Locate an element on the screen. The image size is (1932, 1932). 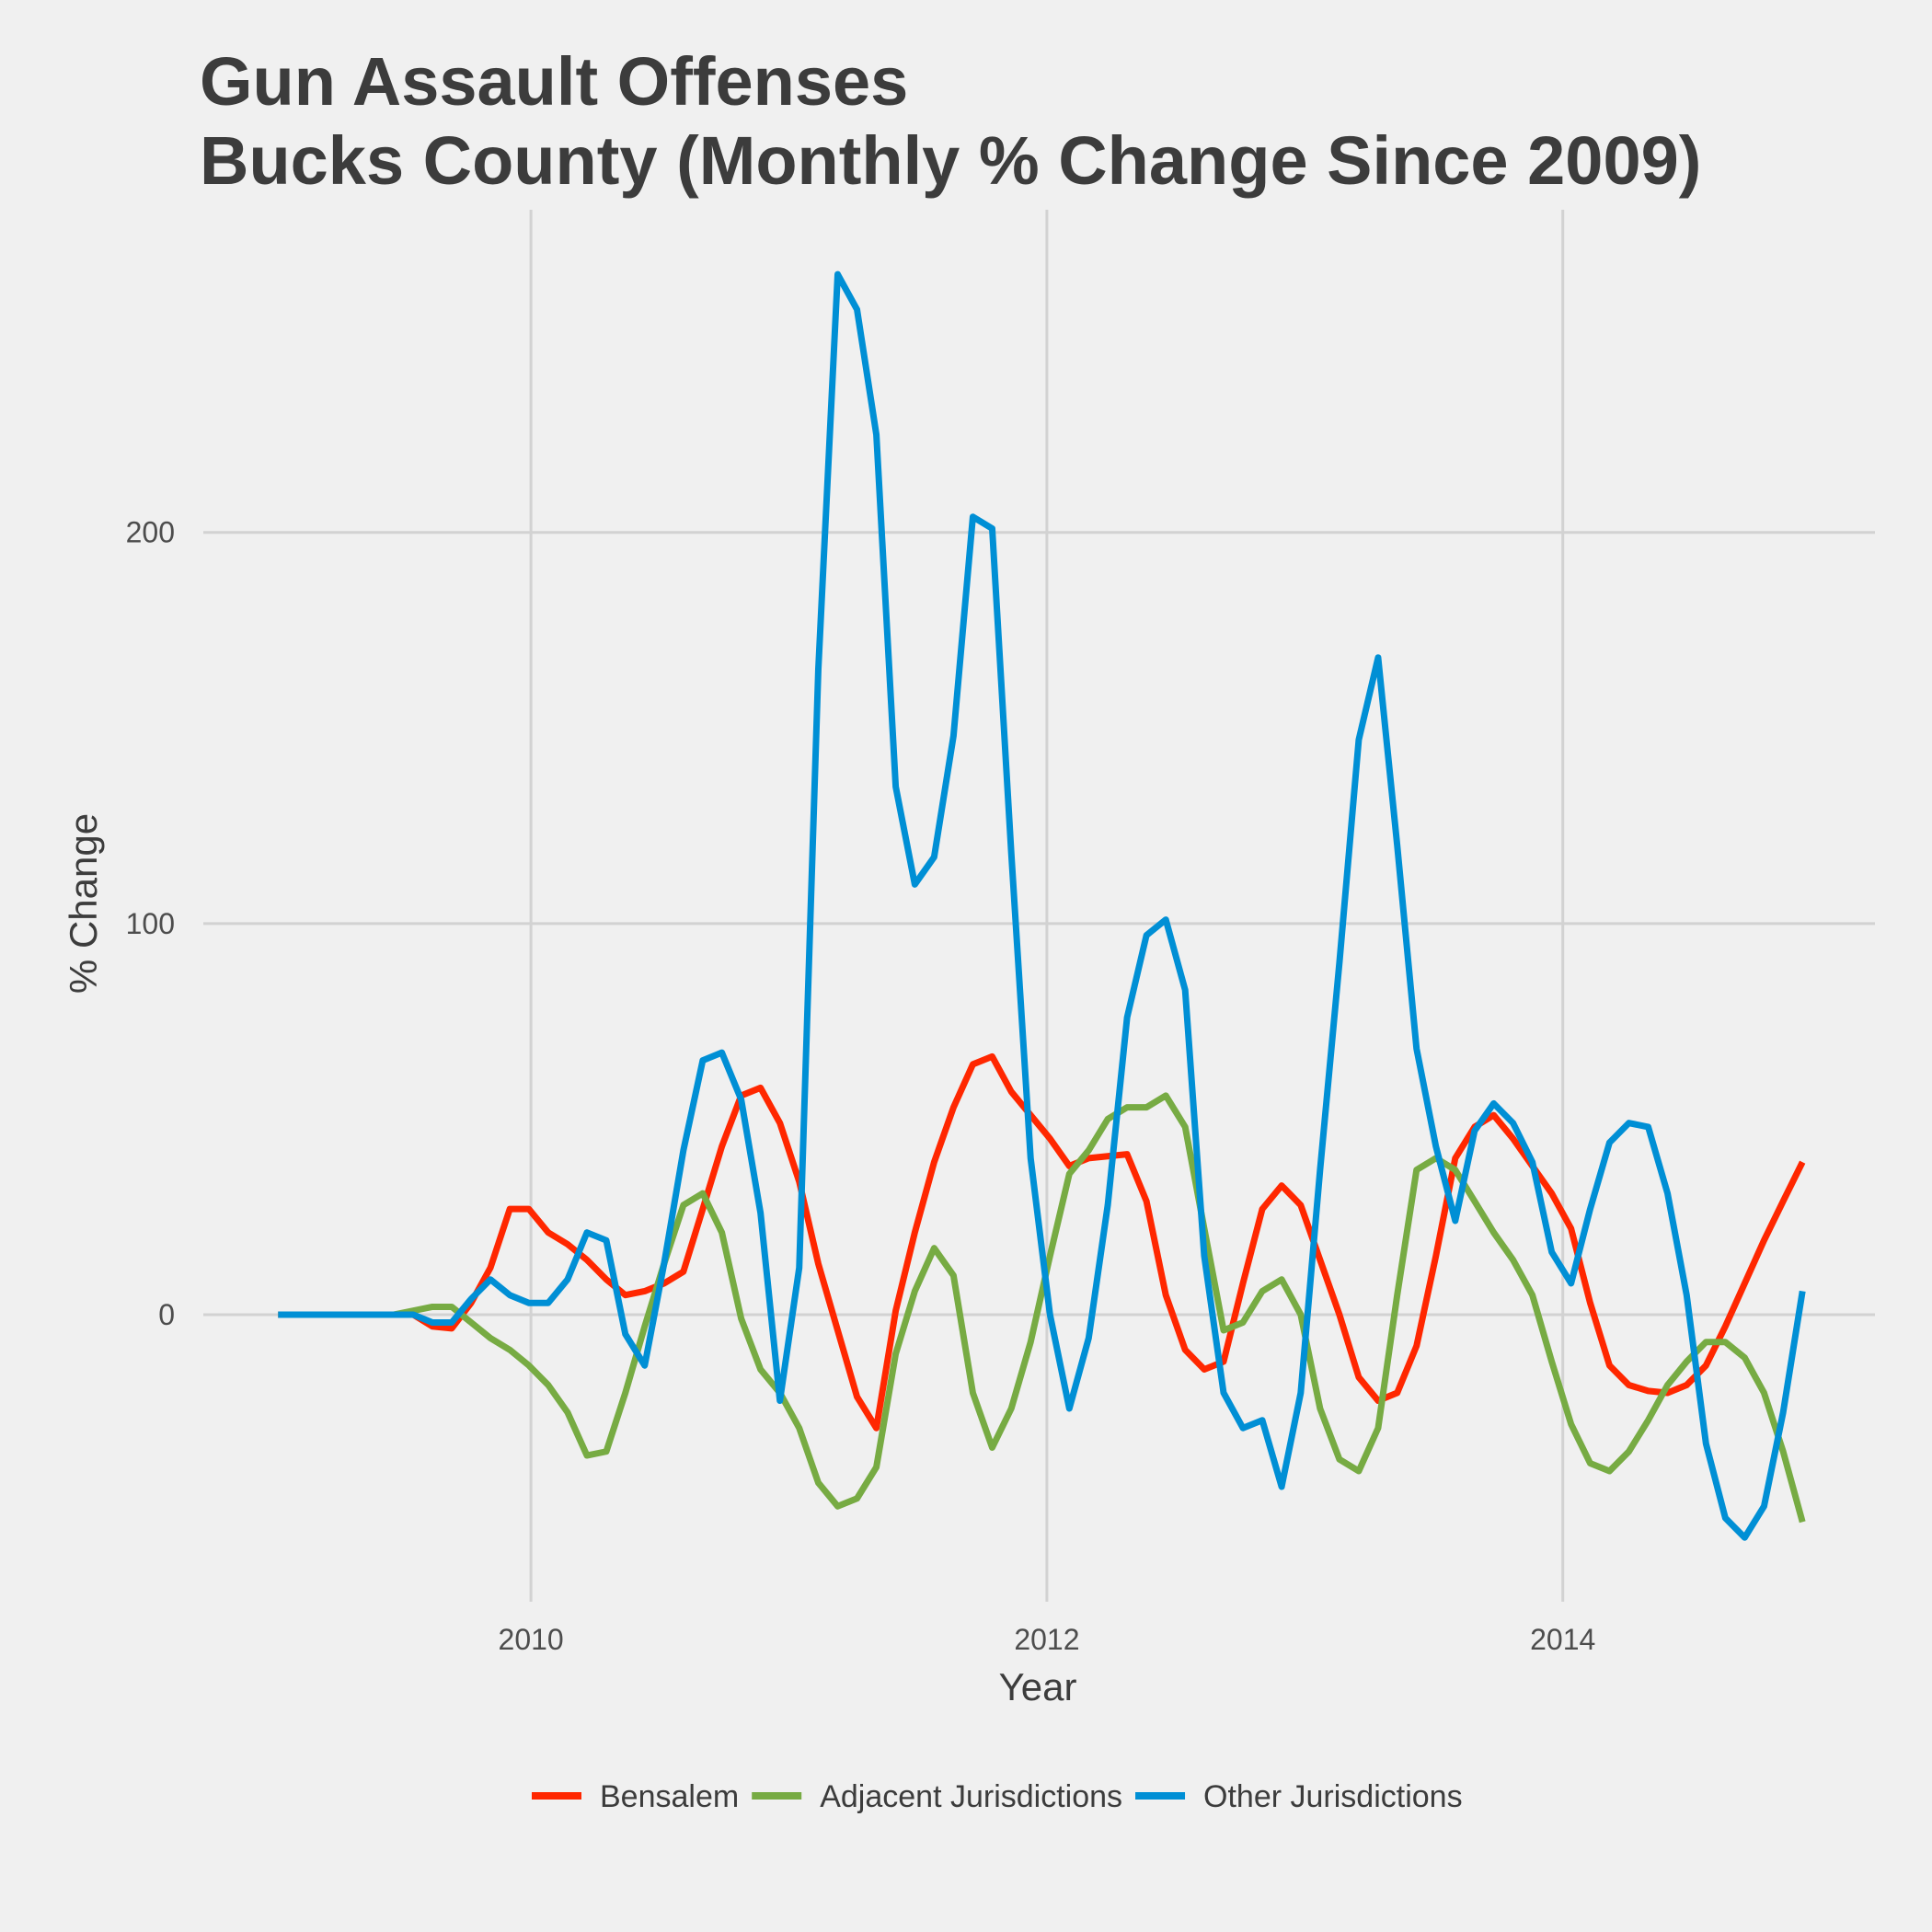
x-axis-title: Year is located at coordinates (1038, 1686).